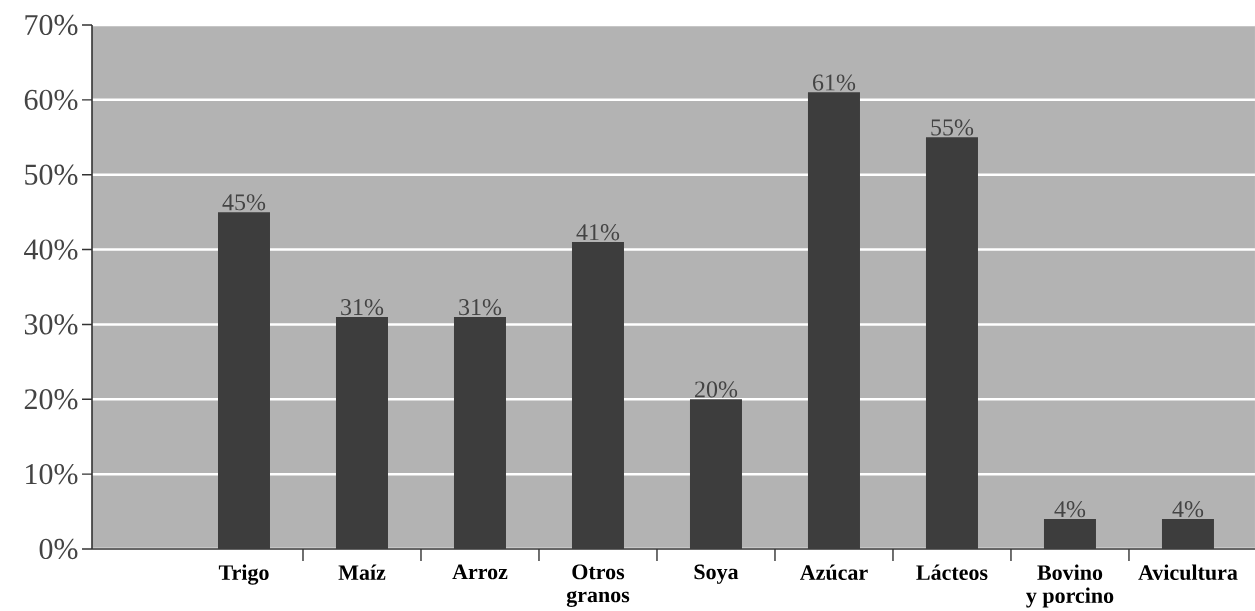 The image size is (1255, 611). Describe the element at coordinates (52, 474) in the screenshot. I see `y-tick-label: 10%` at that location.